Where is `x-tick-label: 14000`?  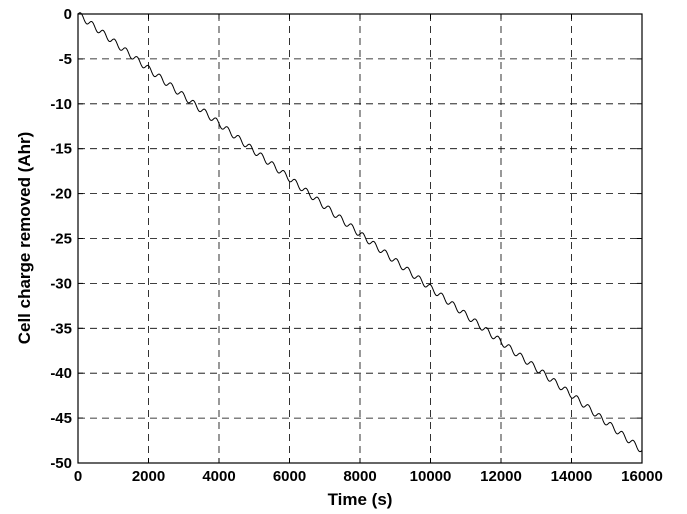 x-tick-label: 14000 is located at coordinates (572, 476).